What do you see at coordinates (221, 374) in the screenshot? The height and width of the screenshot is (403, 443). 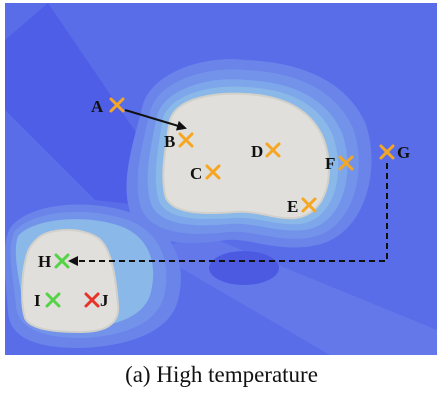 I see `figure-caption: (a) High temperature` at bounding box center [221, 374].